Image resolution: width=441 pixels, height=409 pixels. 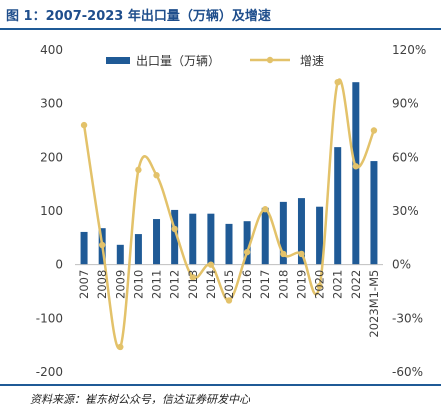 What do you see at coordinates (409, 50) in the screenshot?
I see `right-tick-label: 120%` at bounding box center [409, 50].